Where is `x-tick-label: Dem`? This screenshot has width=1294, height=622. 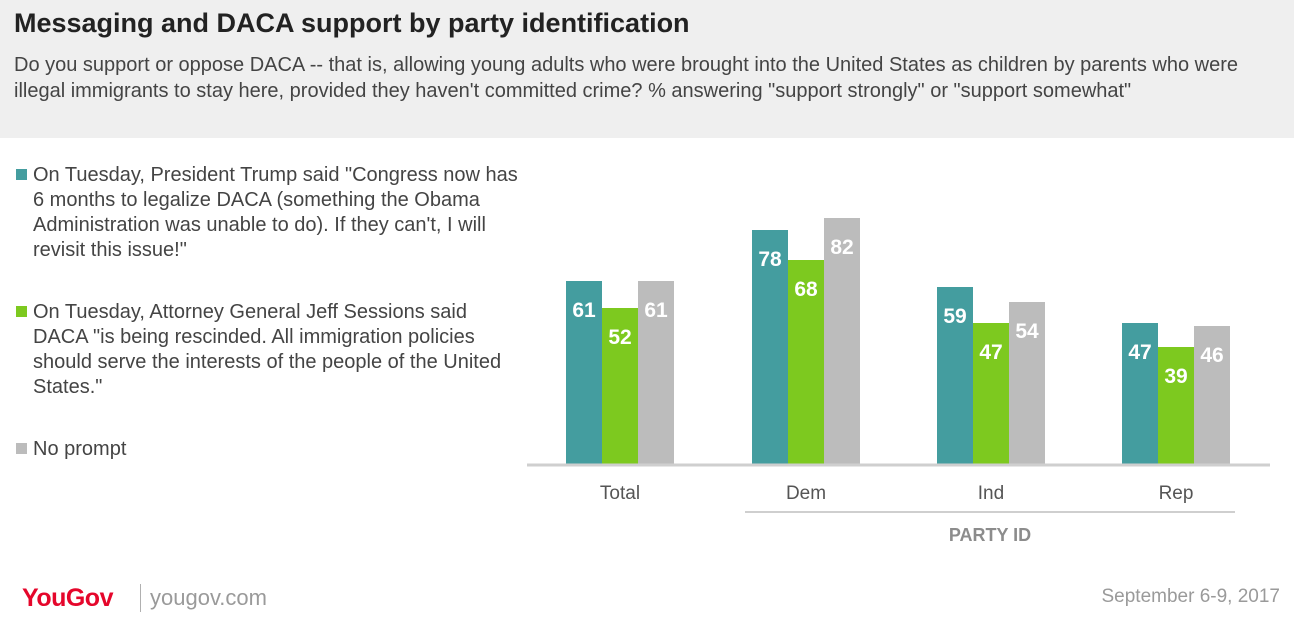 x-tick-label: Dem is located at coordinates (806, 493).